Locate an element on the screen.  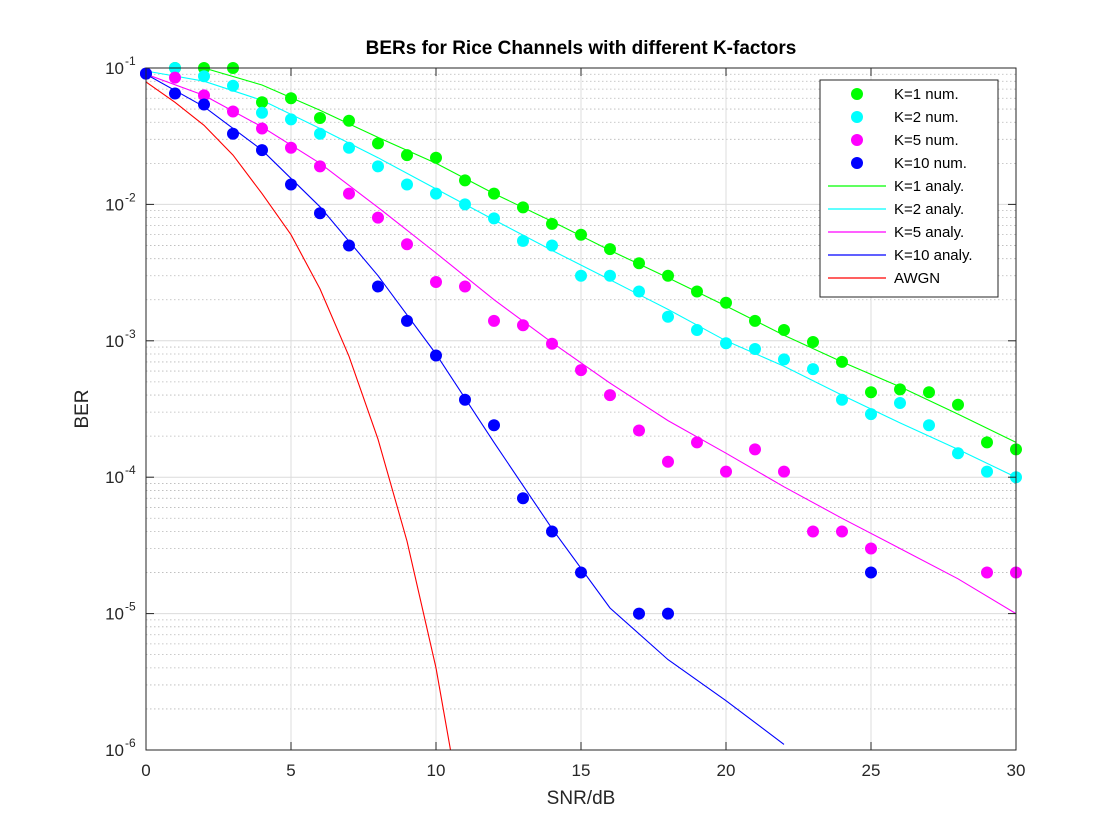
y-tick-label: 10 -5 is located at coordinates (120, 612).